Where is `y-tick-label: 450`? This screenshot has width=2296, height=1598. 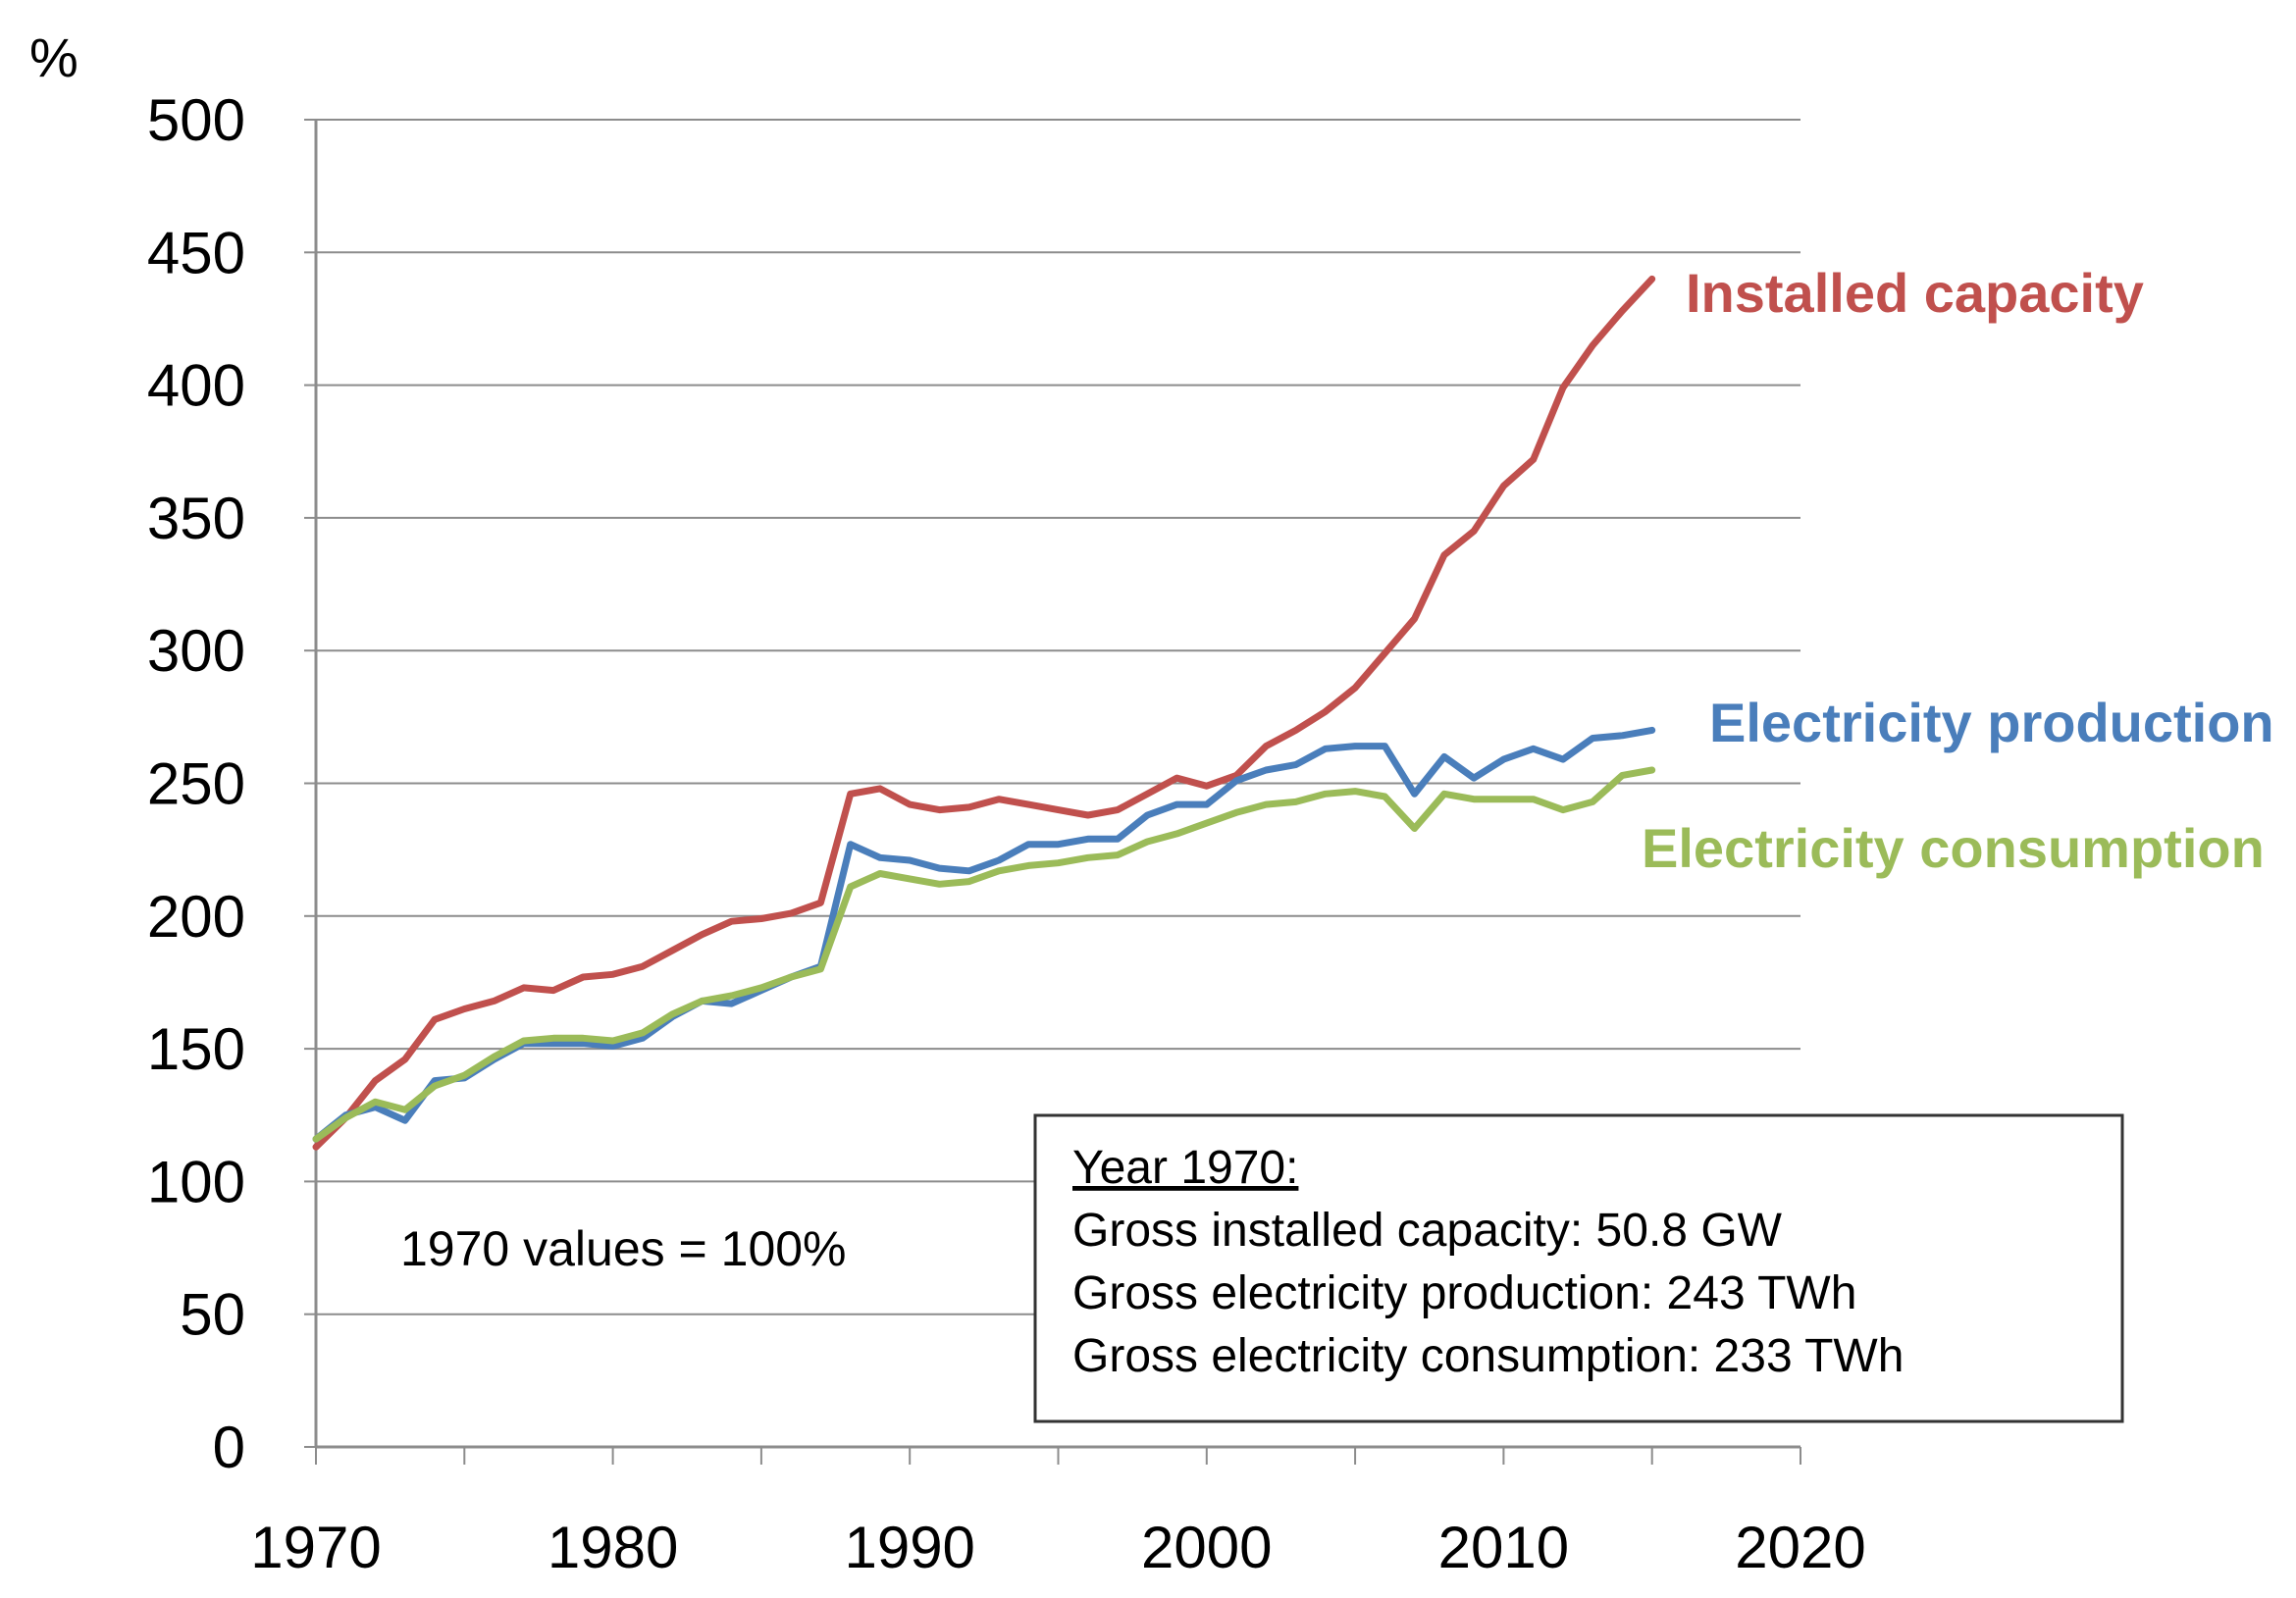 y-tick-label: 450 is located at coordinates (196, 252).